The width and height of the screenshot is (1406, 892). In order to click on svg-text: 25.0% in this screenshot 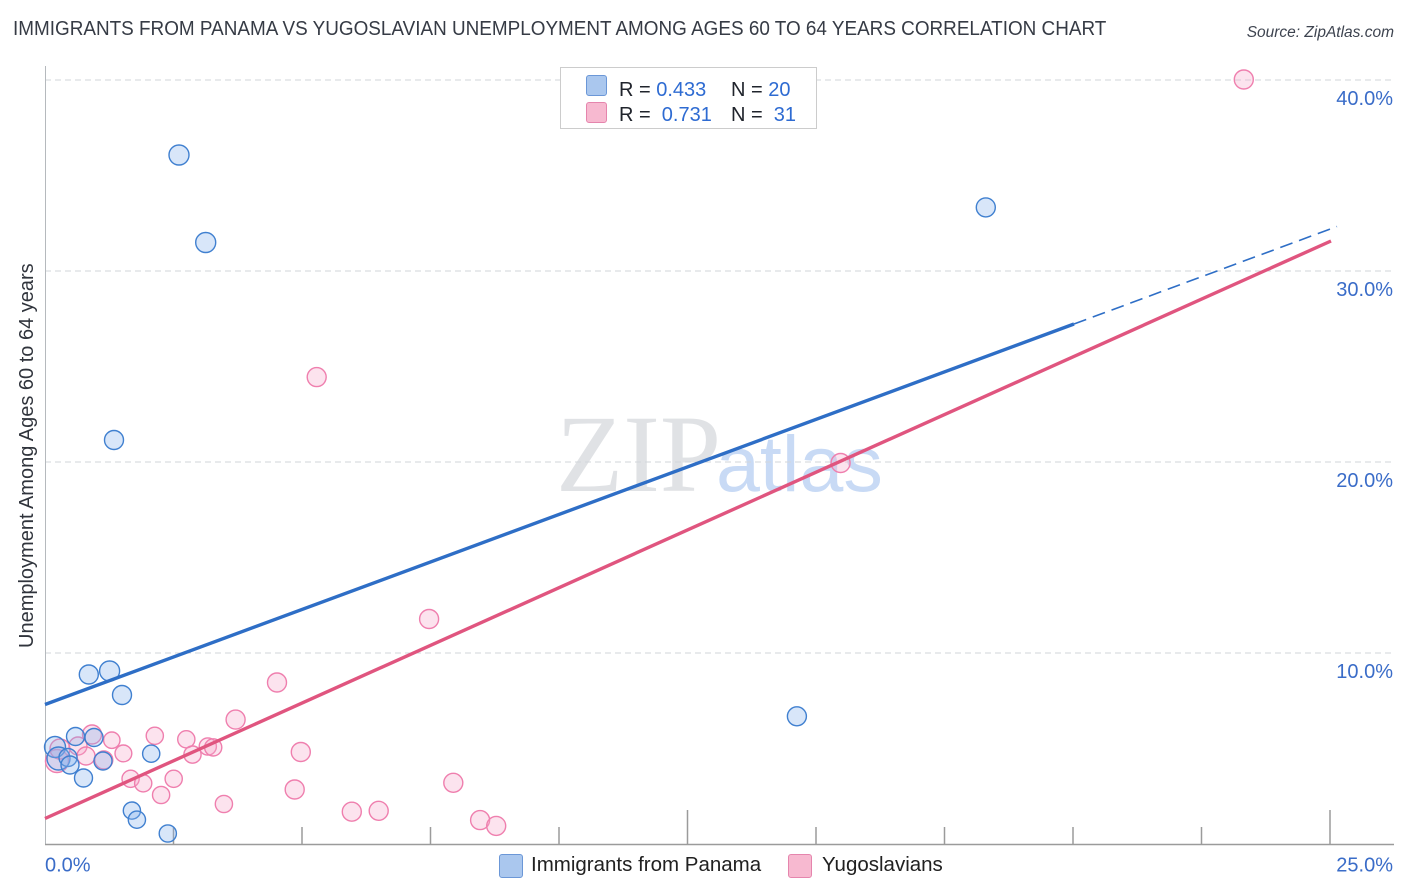, I will do `click(1364, 866)`.